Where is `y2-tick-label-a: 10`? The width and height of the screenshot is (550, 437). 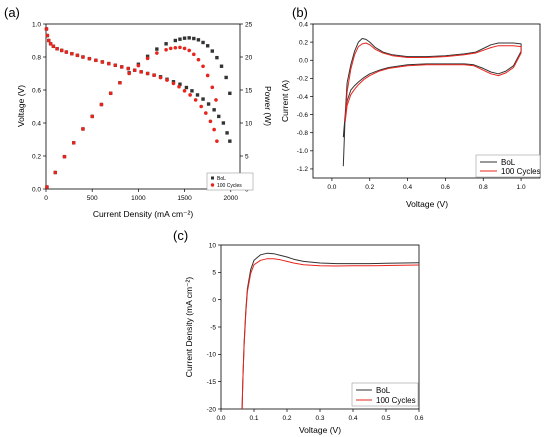
y2-tick-label-a: 10 is located at coordinates (249, 123).